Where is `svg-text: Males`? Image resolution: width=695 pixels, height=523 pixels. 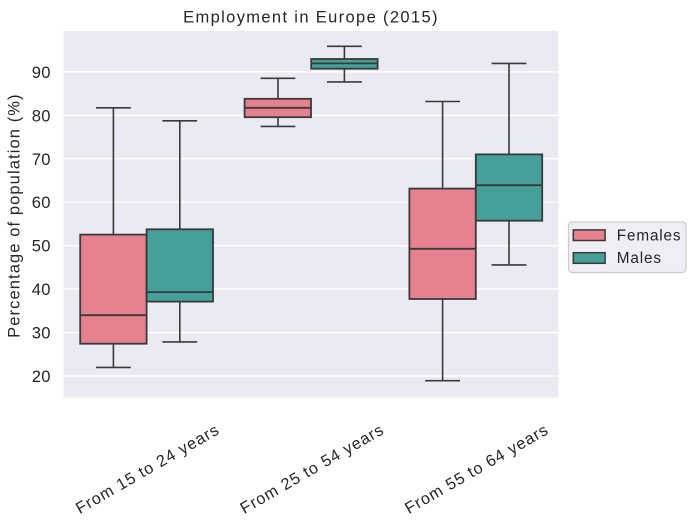
svg-text: Males is located at coordinates (639, 258).